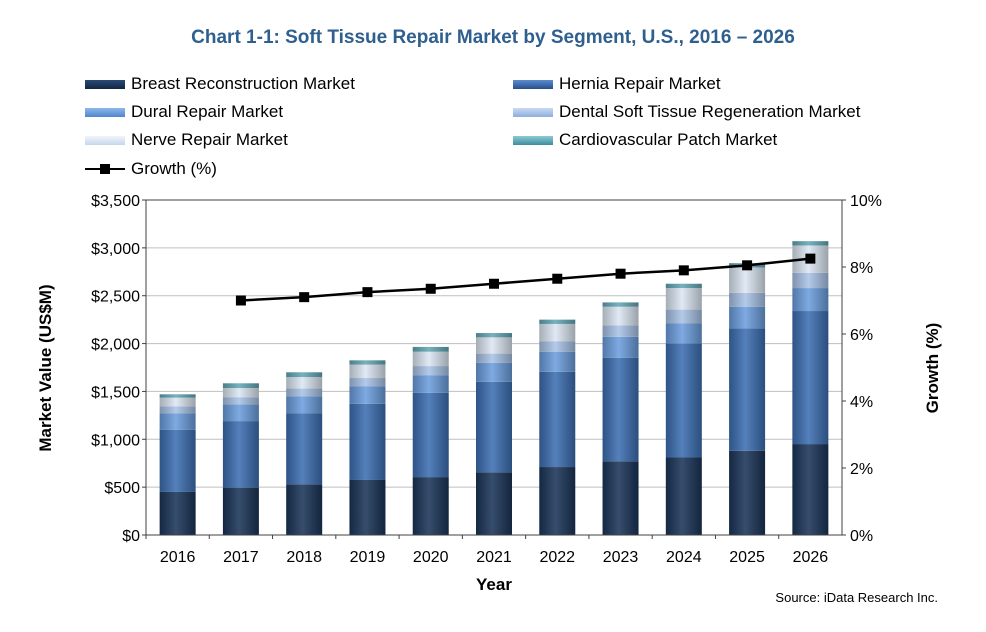 The image size is (986, 632). I want to click on bar-segment-dural-2020, so click(430, 384).